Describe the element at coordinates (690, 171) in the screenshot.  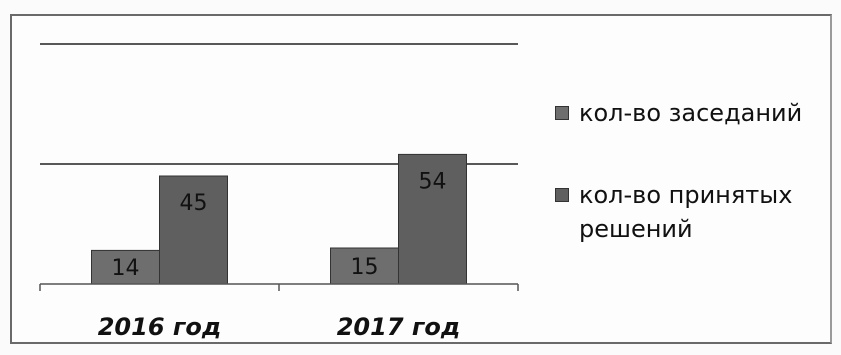
I see `chart-legend: кол-во заседаний кол-во принятых решений` at that location.